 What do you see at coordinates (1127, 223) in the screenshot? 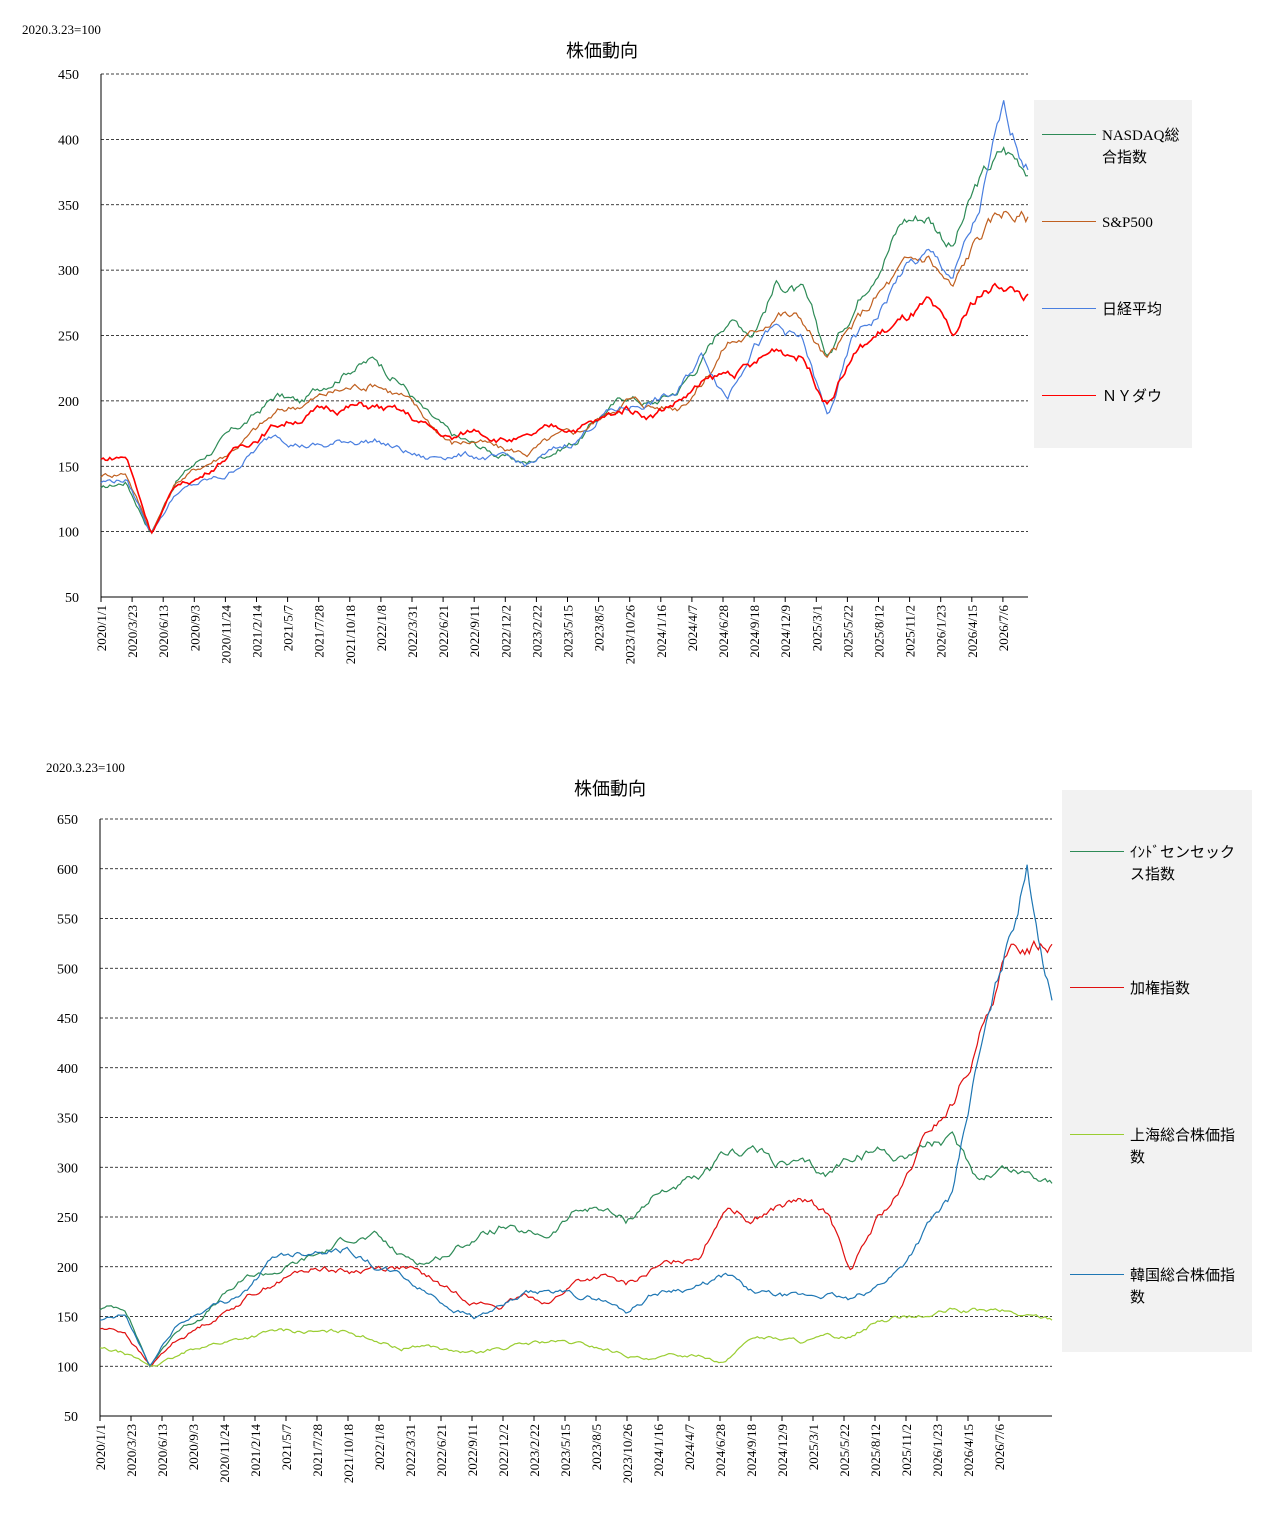
I see `legend-label-sp500: S&P500` at bounding box center [1127, 223].